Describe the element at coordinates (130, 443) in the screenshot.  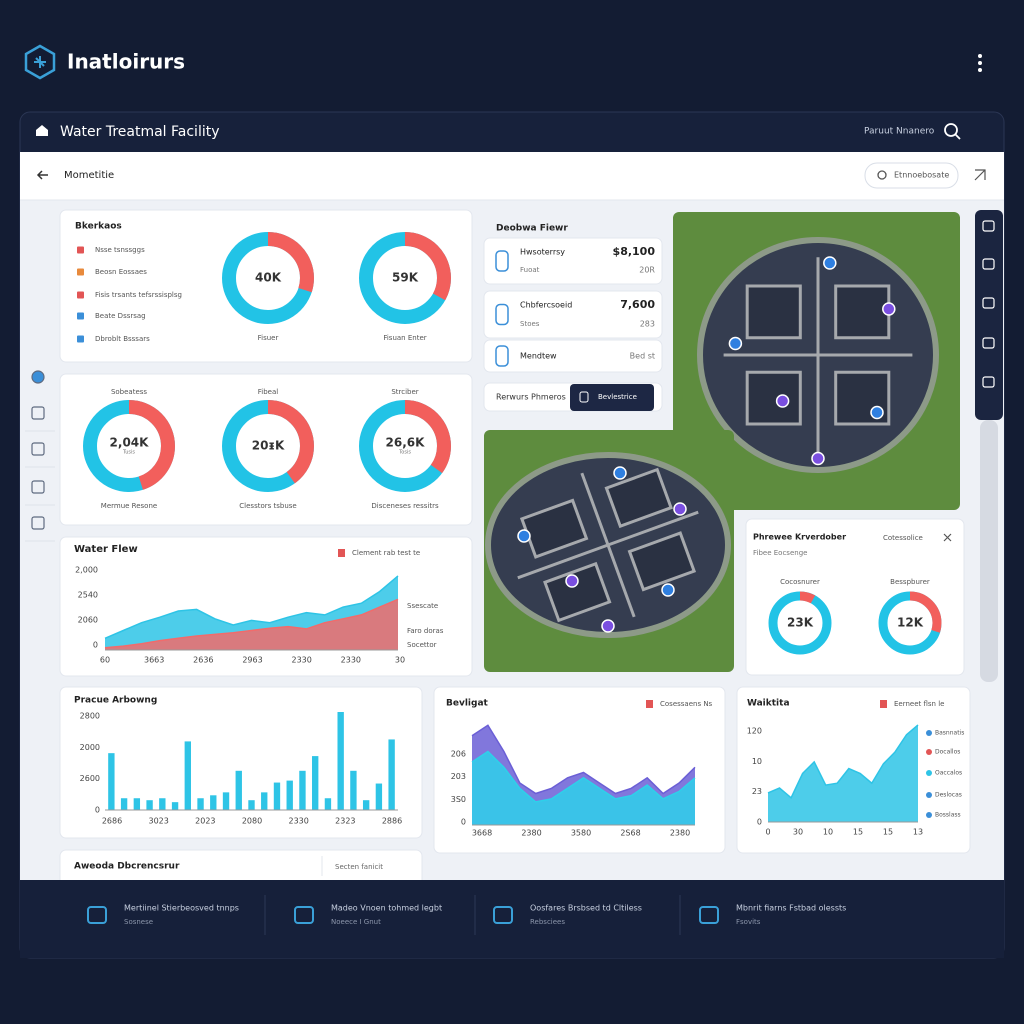
I see `donut-label: 2,04K` at that location.